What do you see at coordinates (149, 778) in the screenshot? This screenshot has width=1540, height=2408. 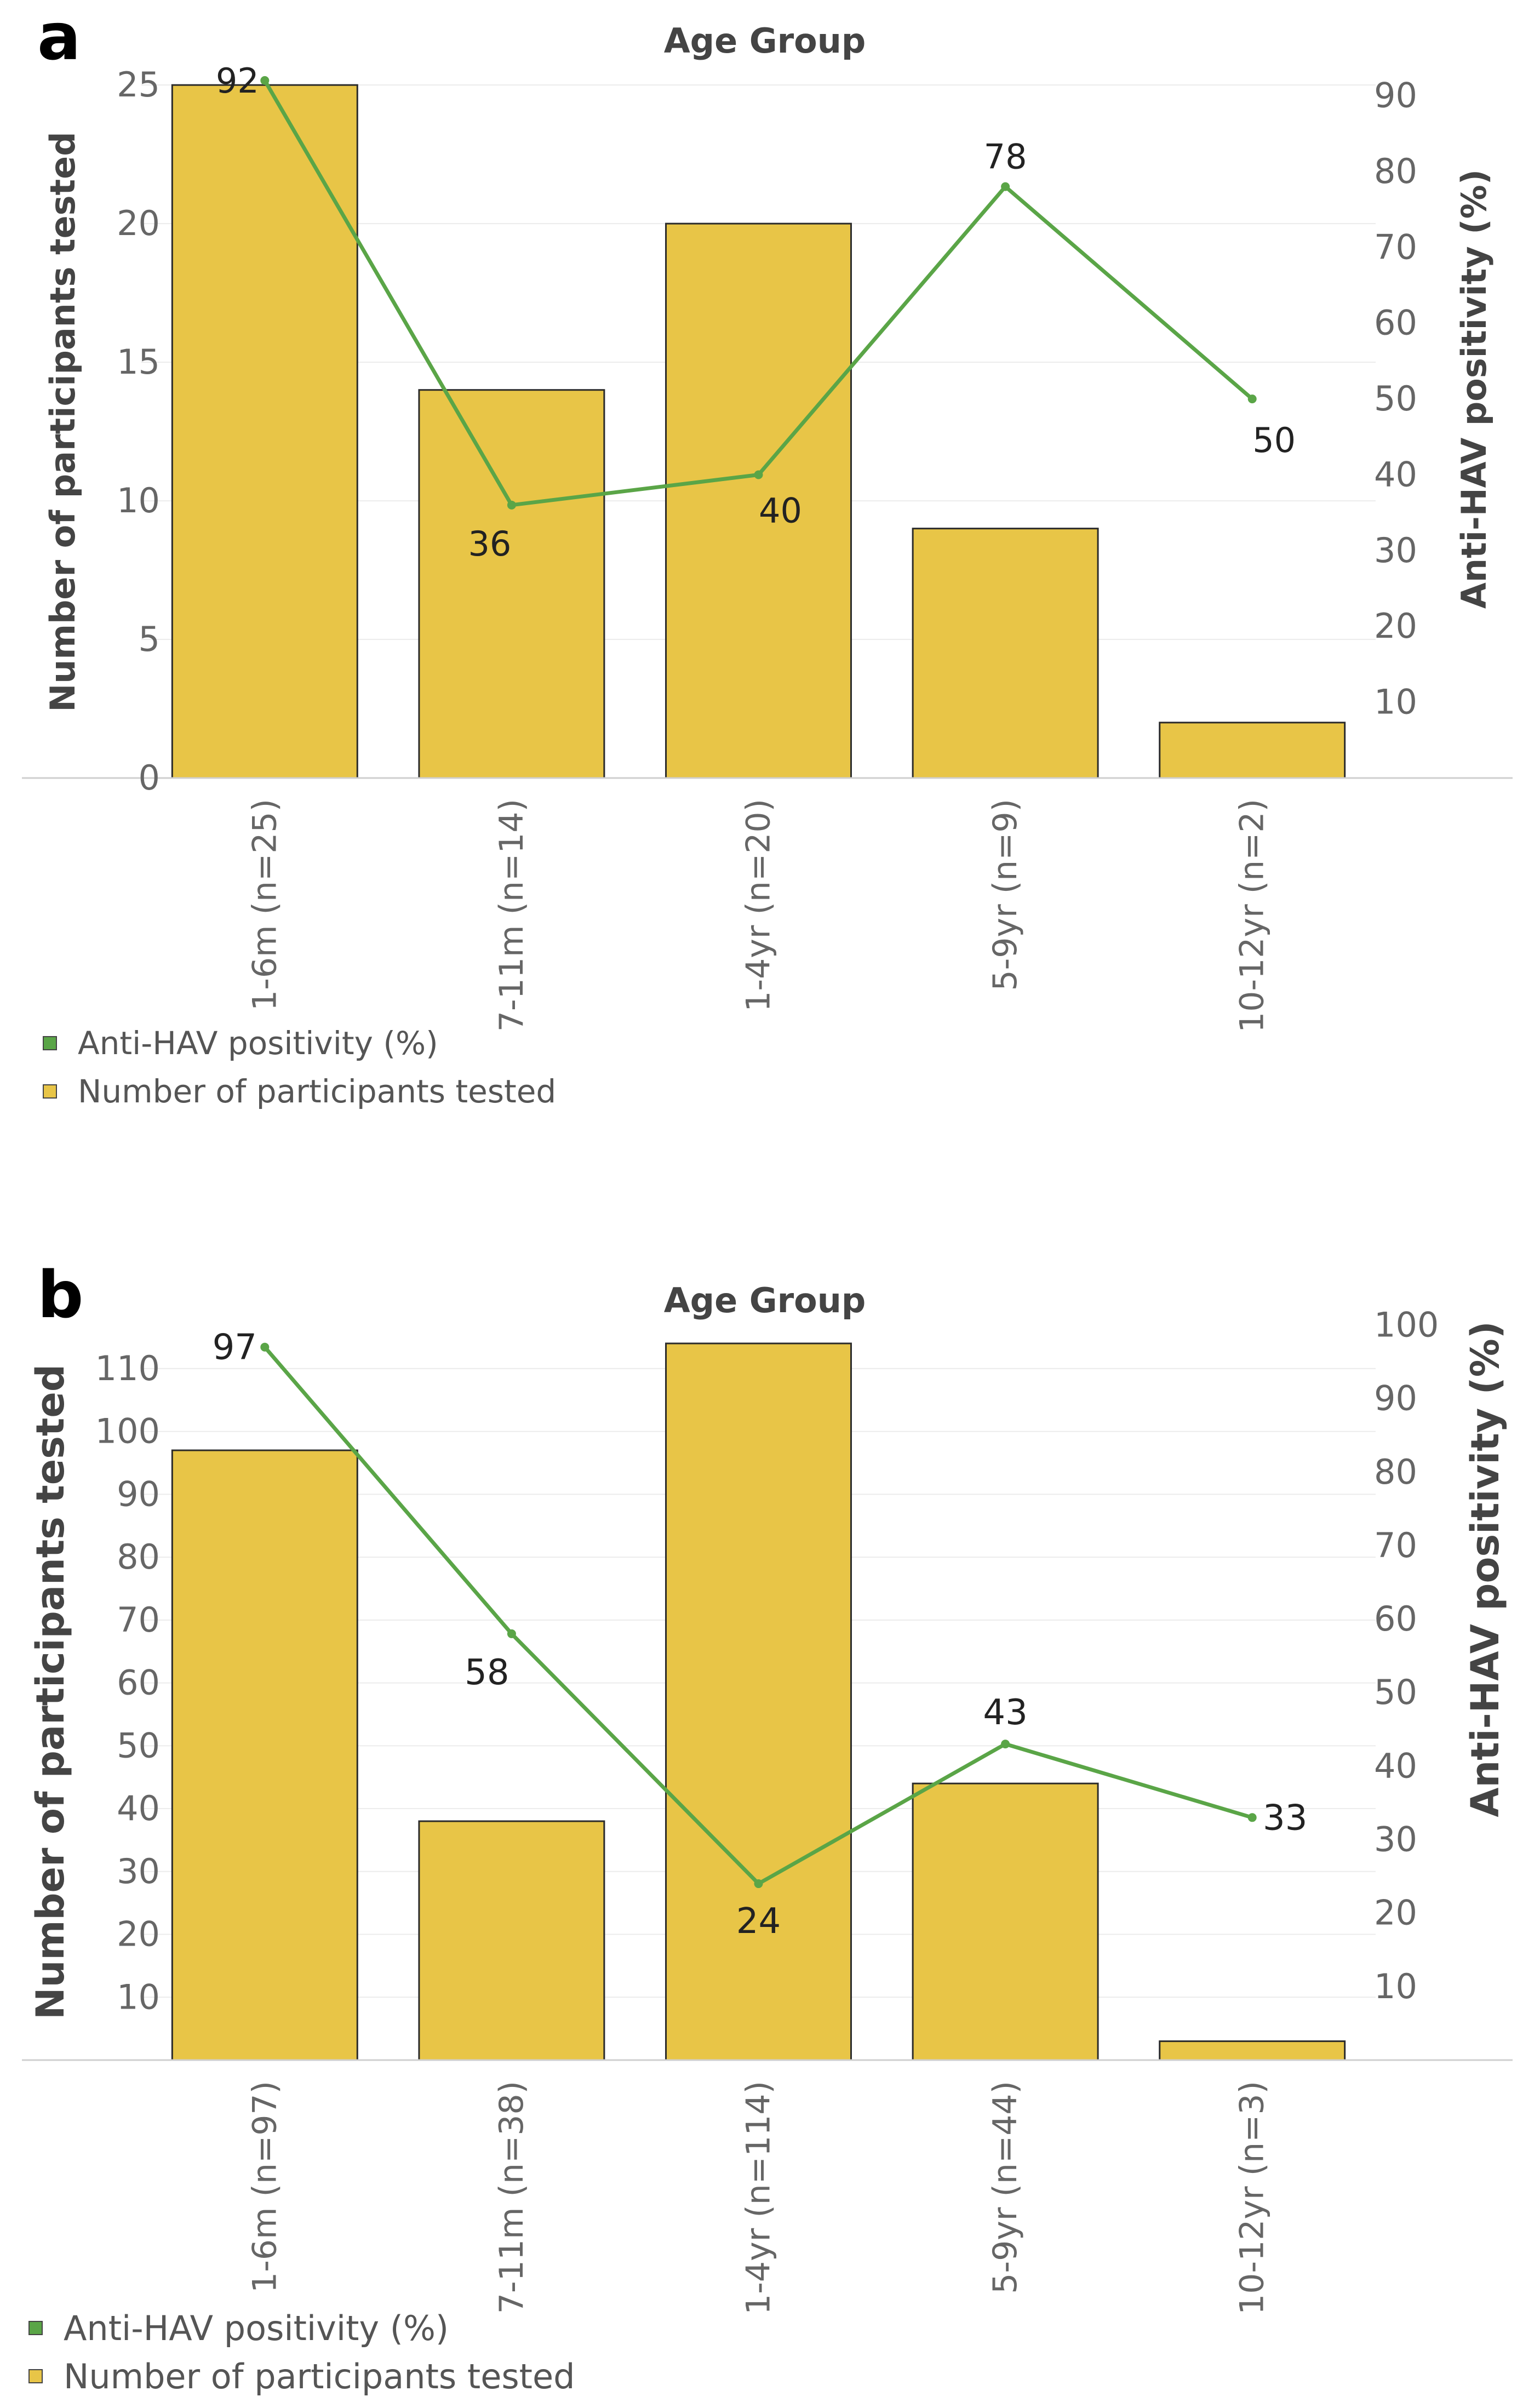 I see `left-tick-label: 0` at bounding box center [149, 778].